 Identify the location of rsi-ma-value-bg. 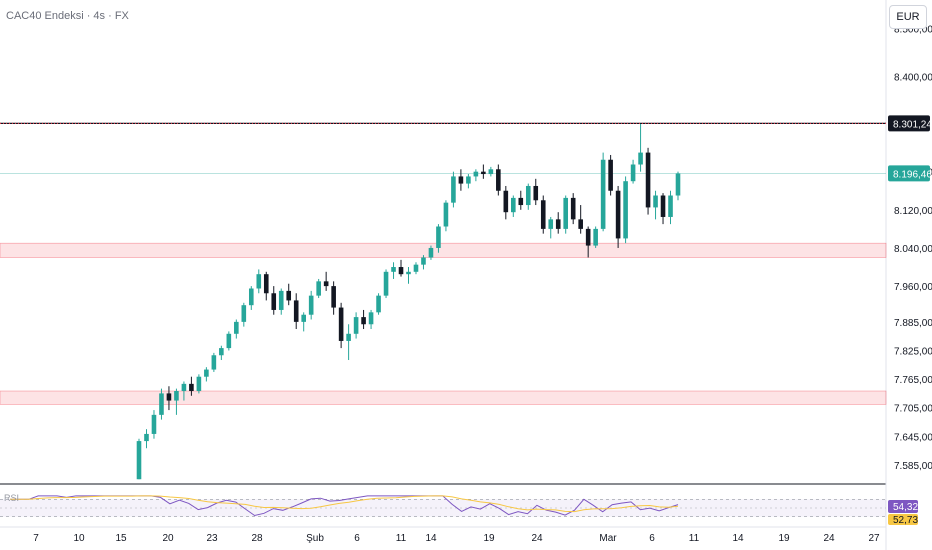
(903, 519).